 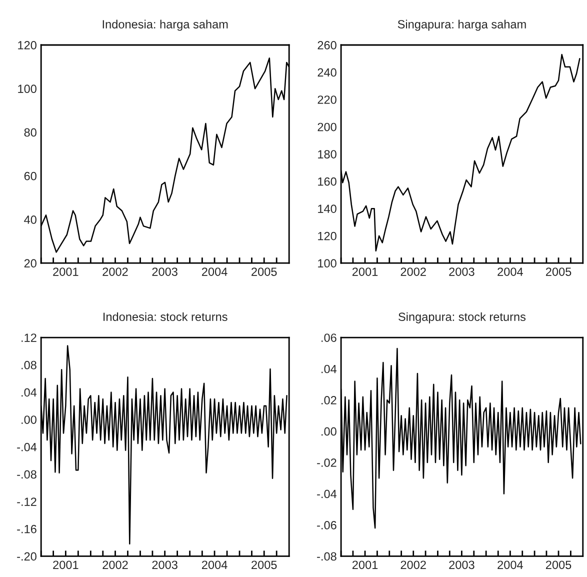 What do you see at coordinates (26, 502) in the screenshot?
I see `y-tick-label: -.12` at bounding box center [26, 502].